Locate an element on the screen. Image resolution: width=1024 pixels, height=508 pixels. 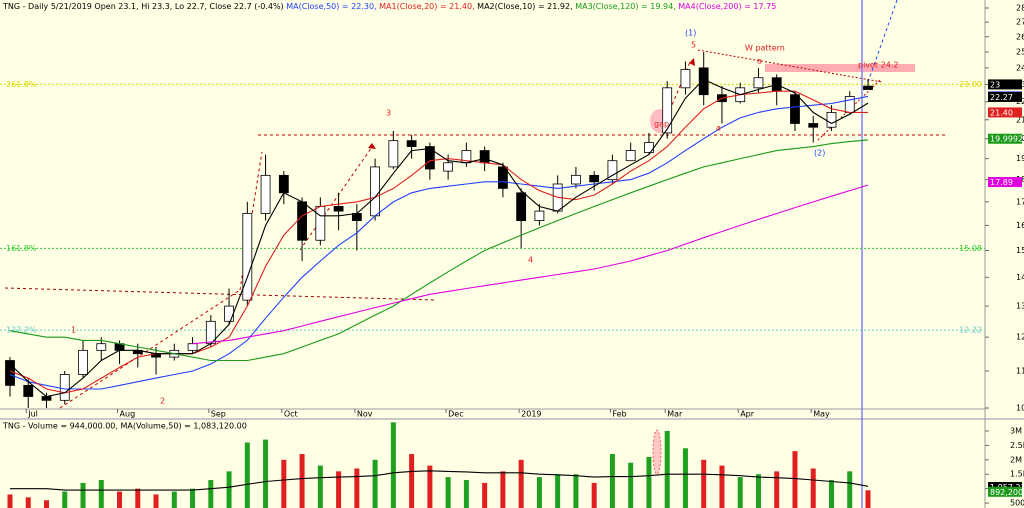
price-tag-label: 892,200 is located at coordinates (1006, 492).